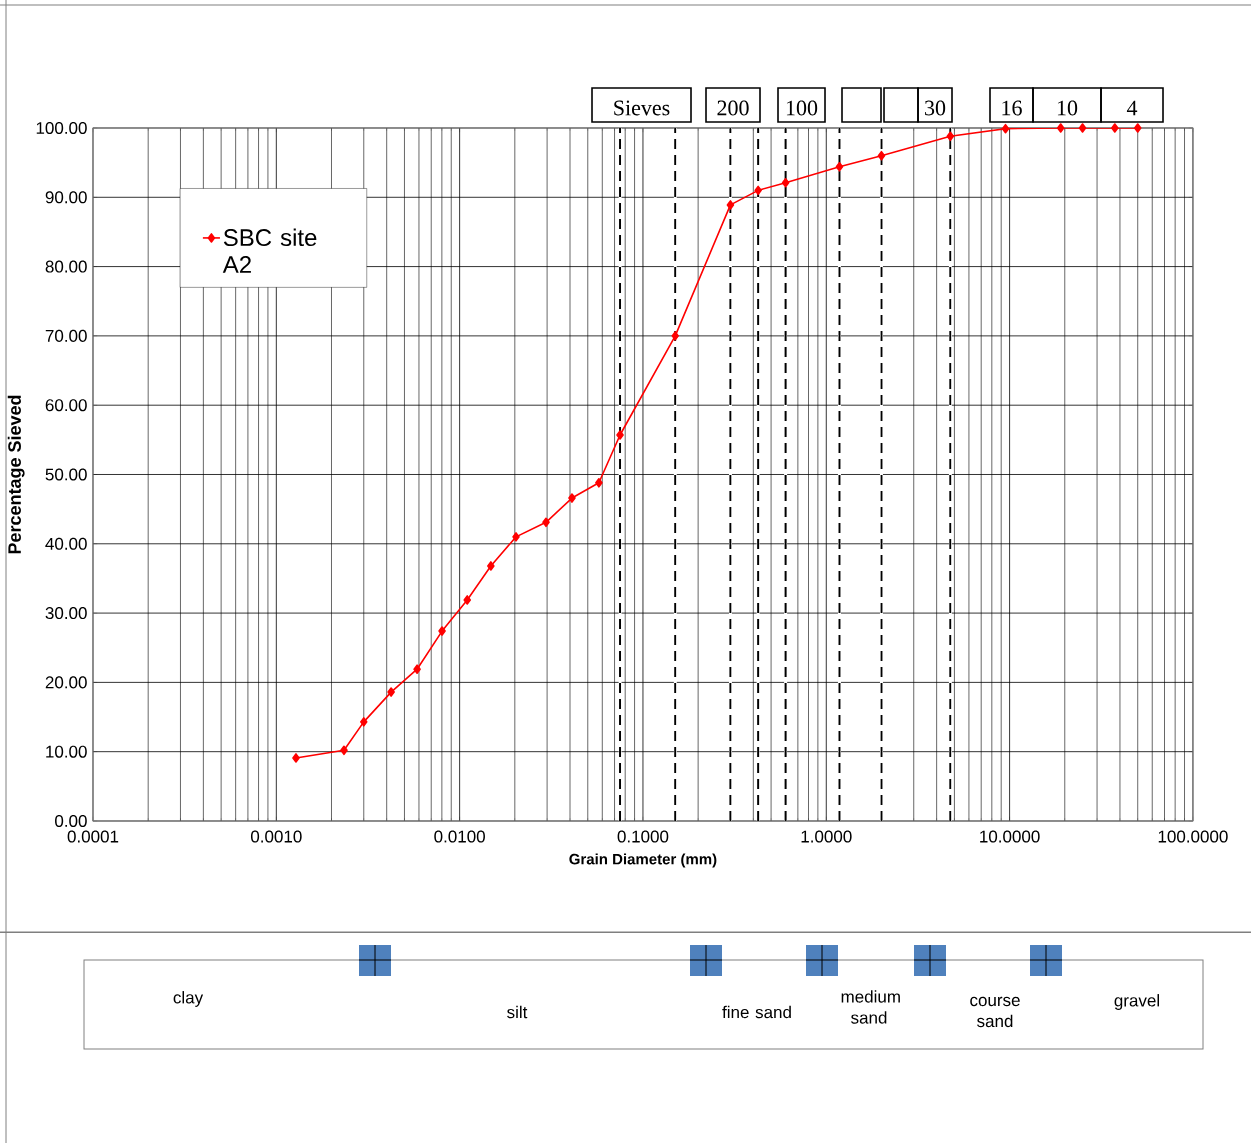 This screenshot has height=1143, width=1251. I want to click on x-tick-label: 10.0000, so click(1010, 836).